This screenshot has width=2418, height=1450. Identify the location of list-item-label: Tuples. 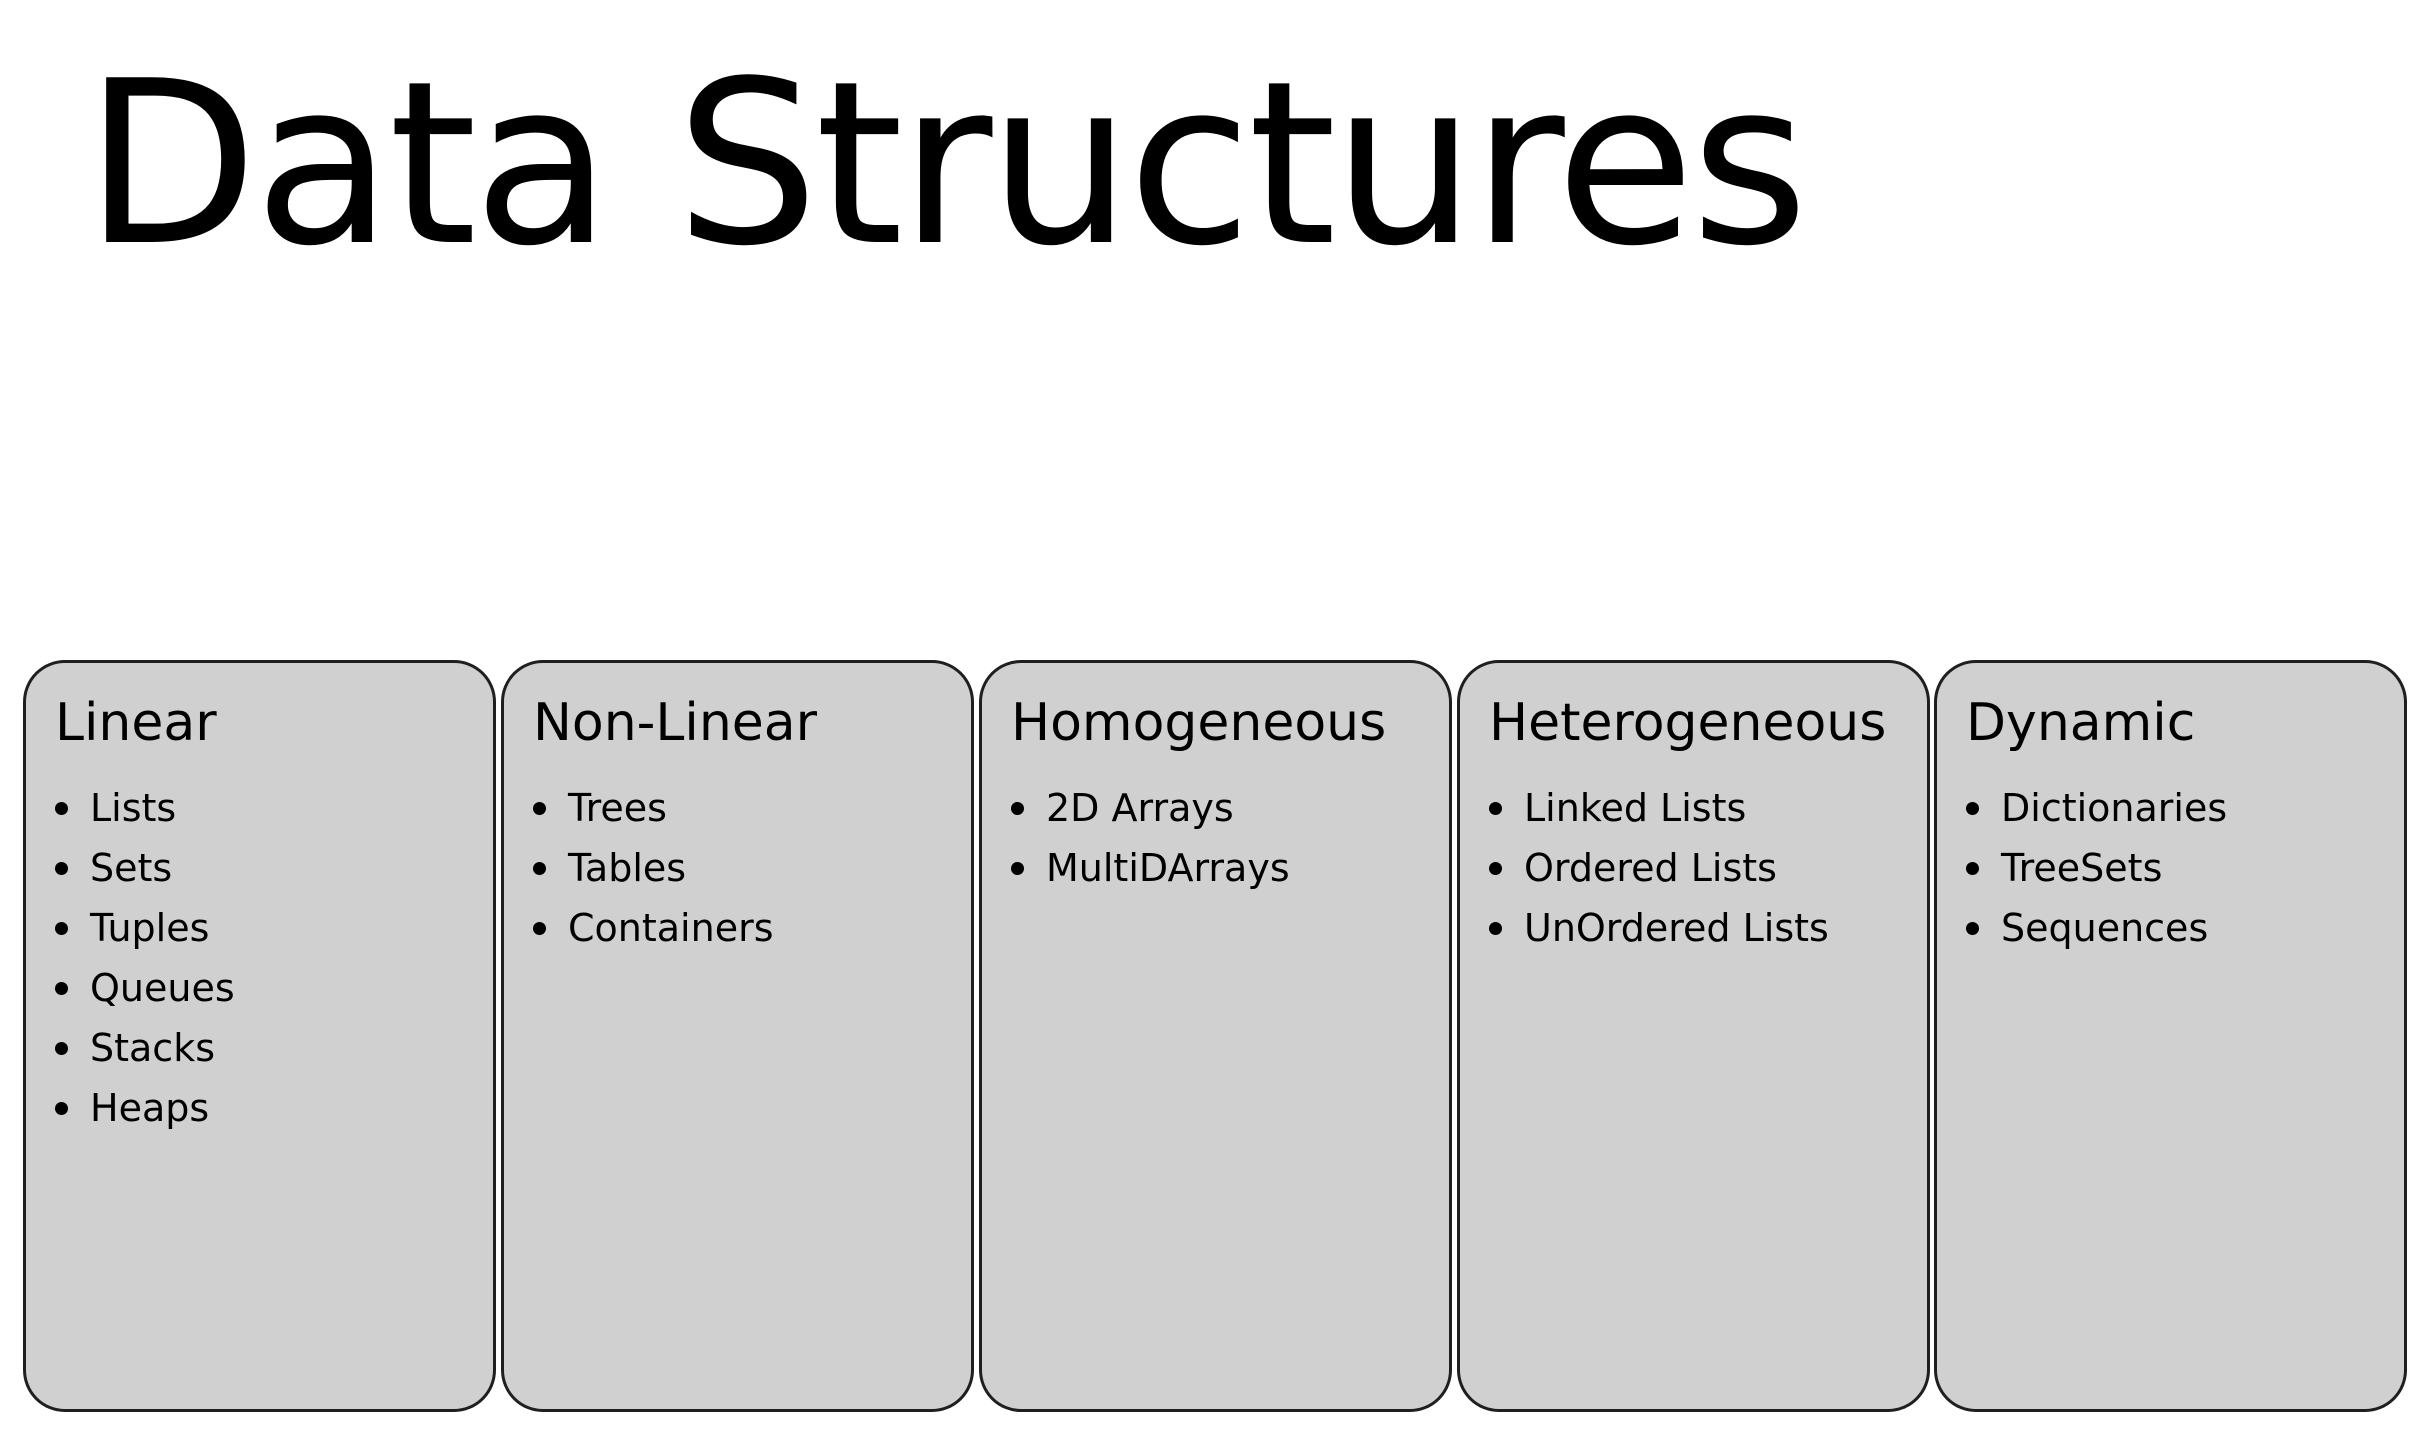
(150, 928).